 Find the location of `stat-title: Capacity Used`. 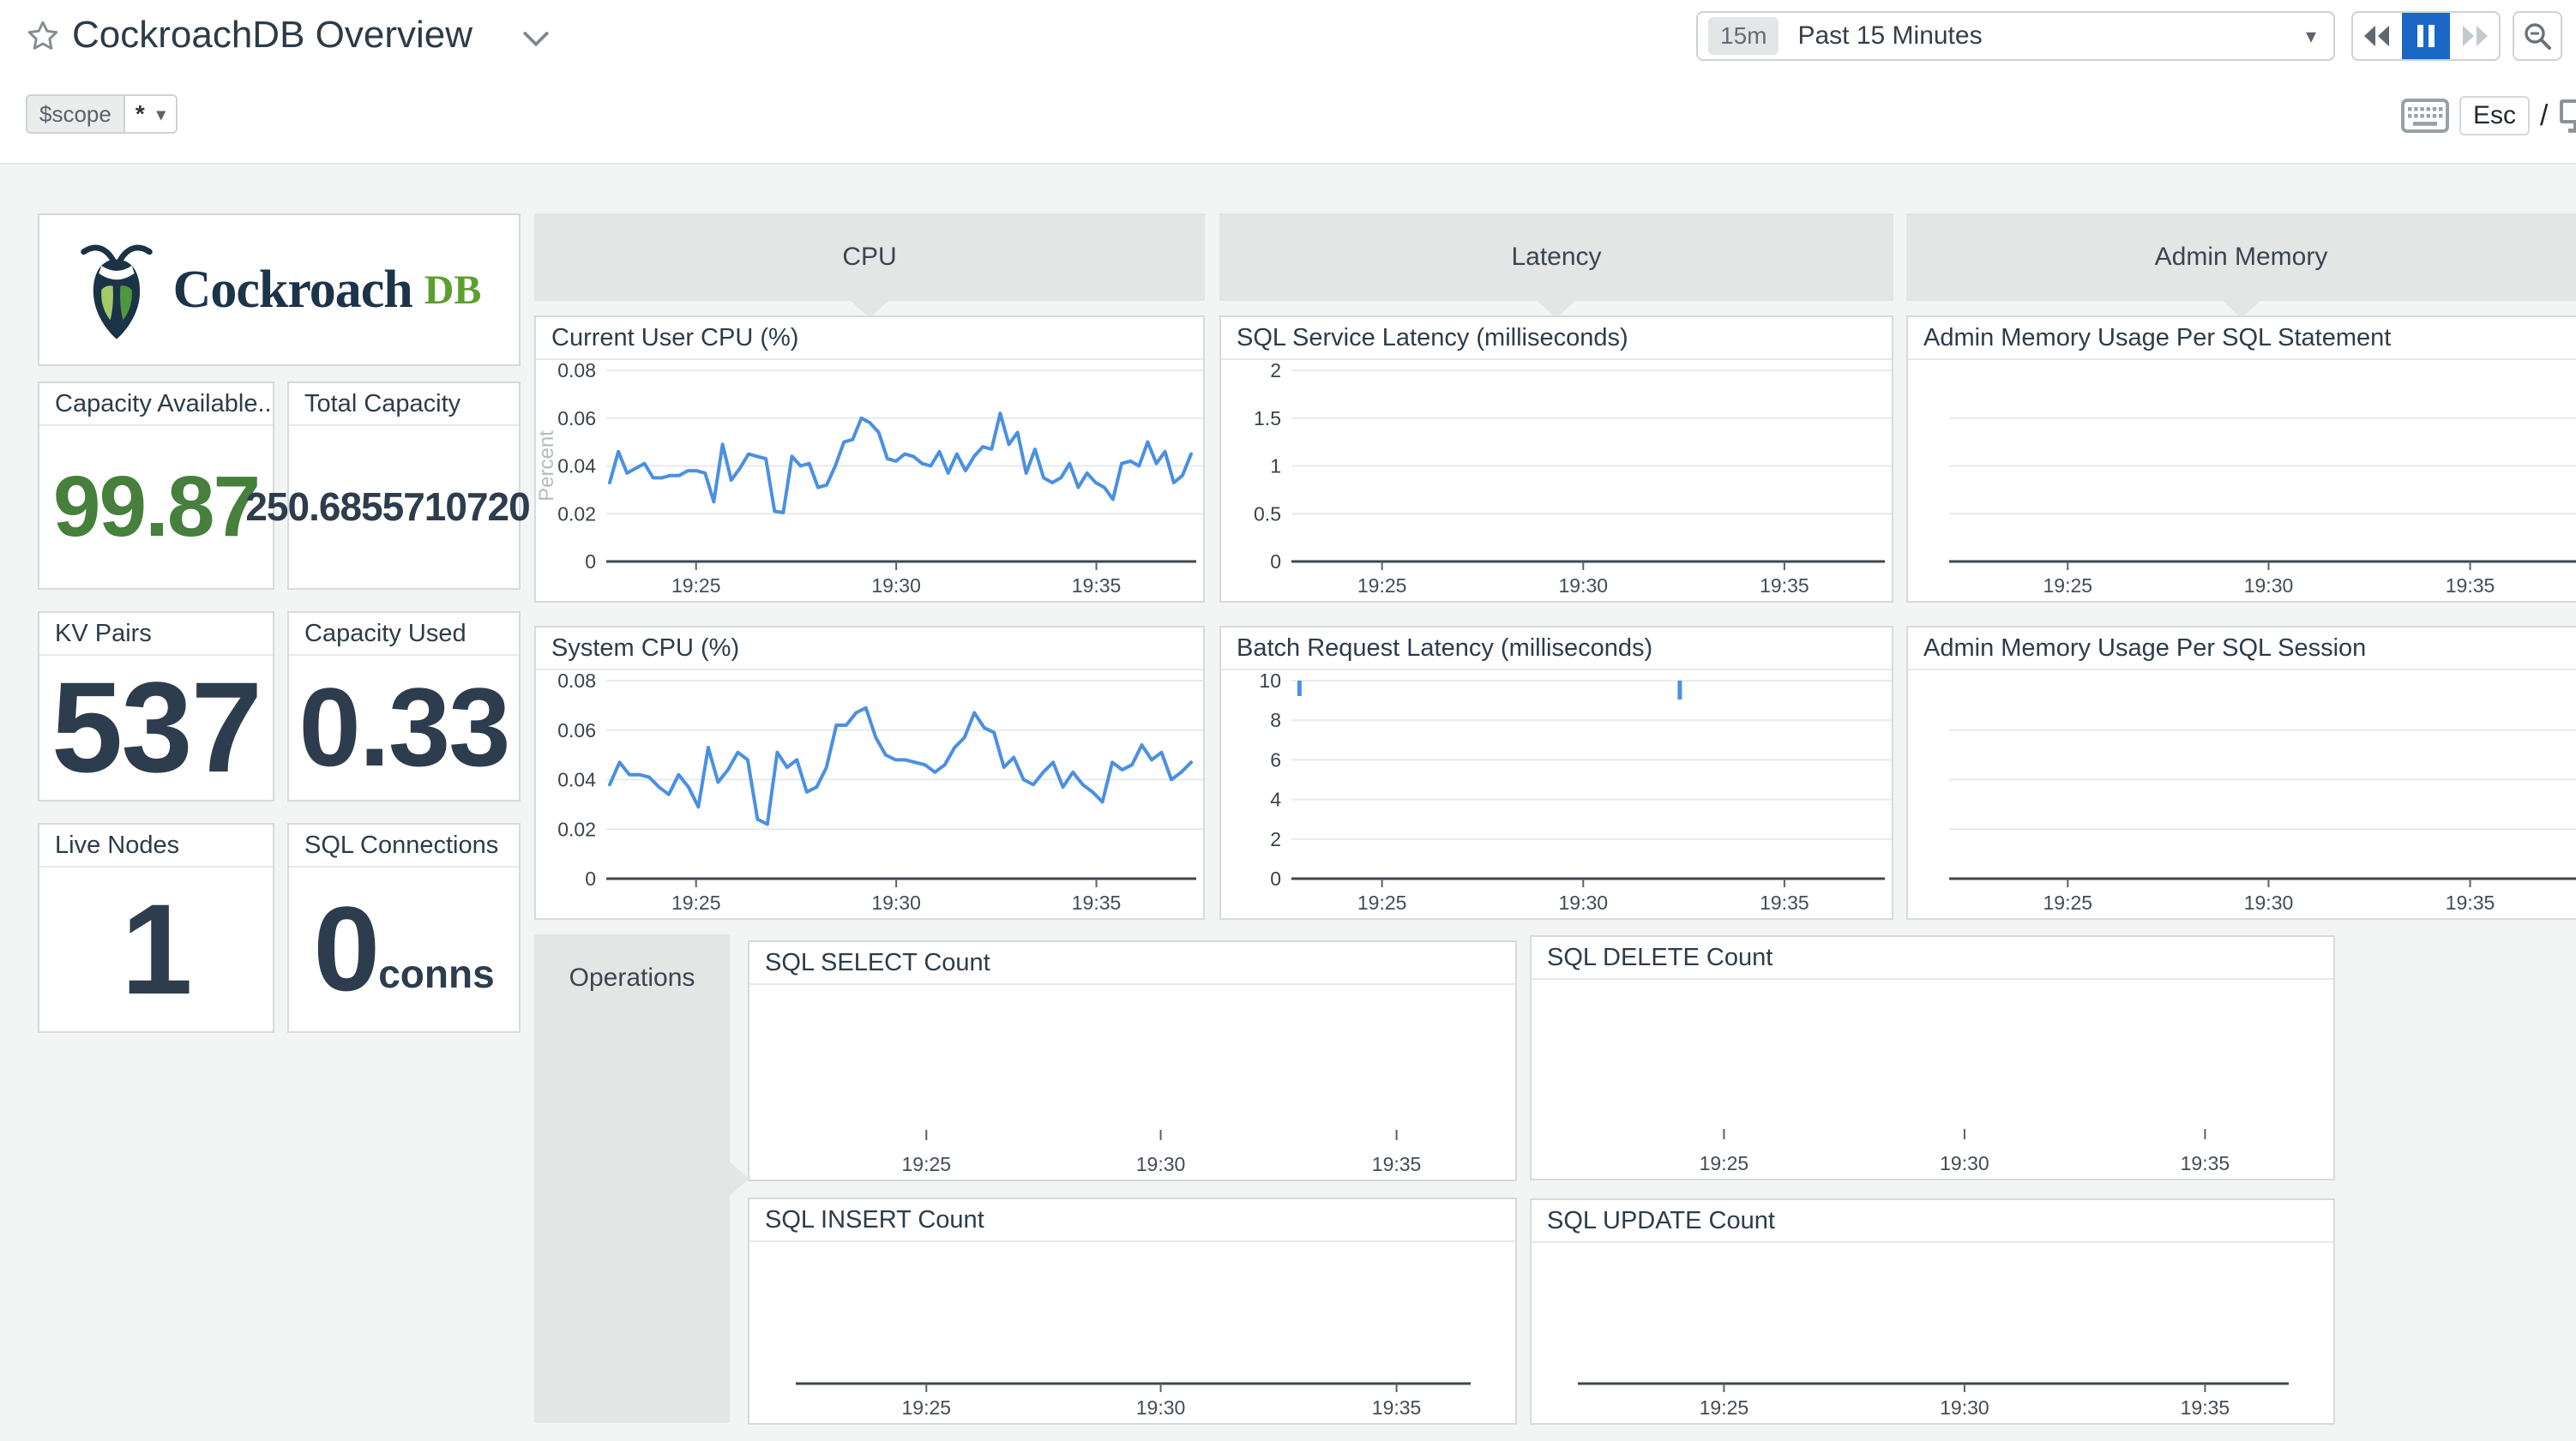

stat-title: Capacity Used is located at coordinates (404, 634).